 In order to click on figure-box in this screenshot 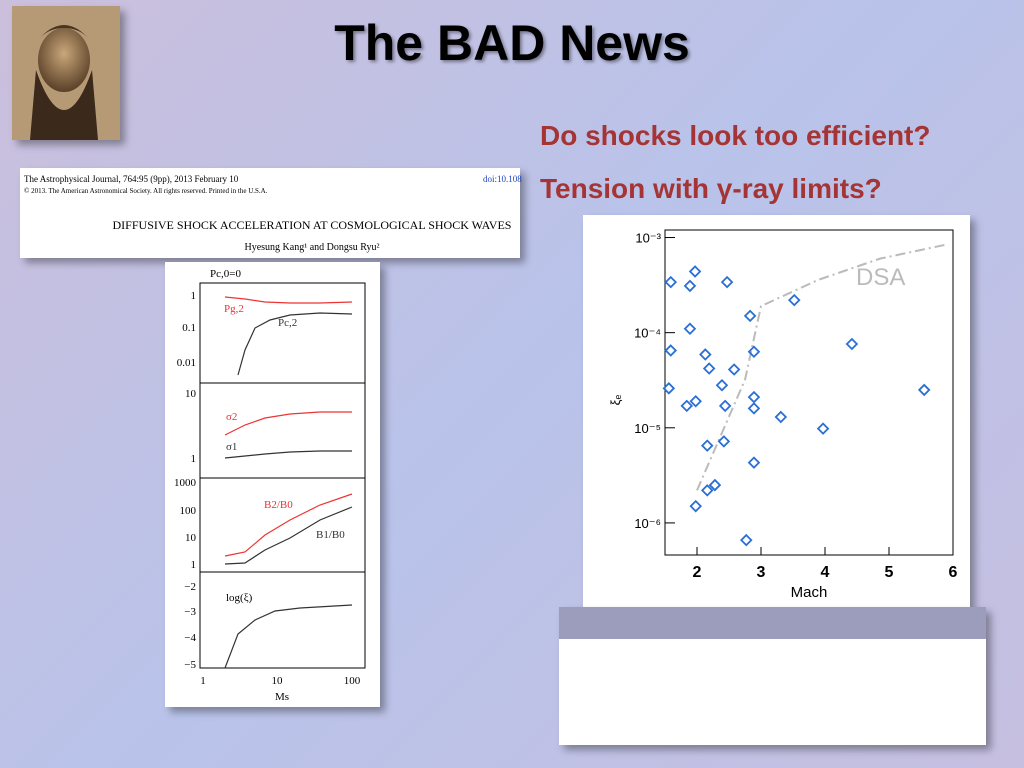, I will do `click(272, 484)`.